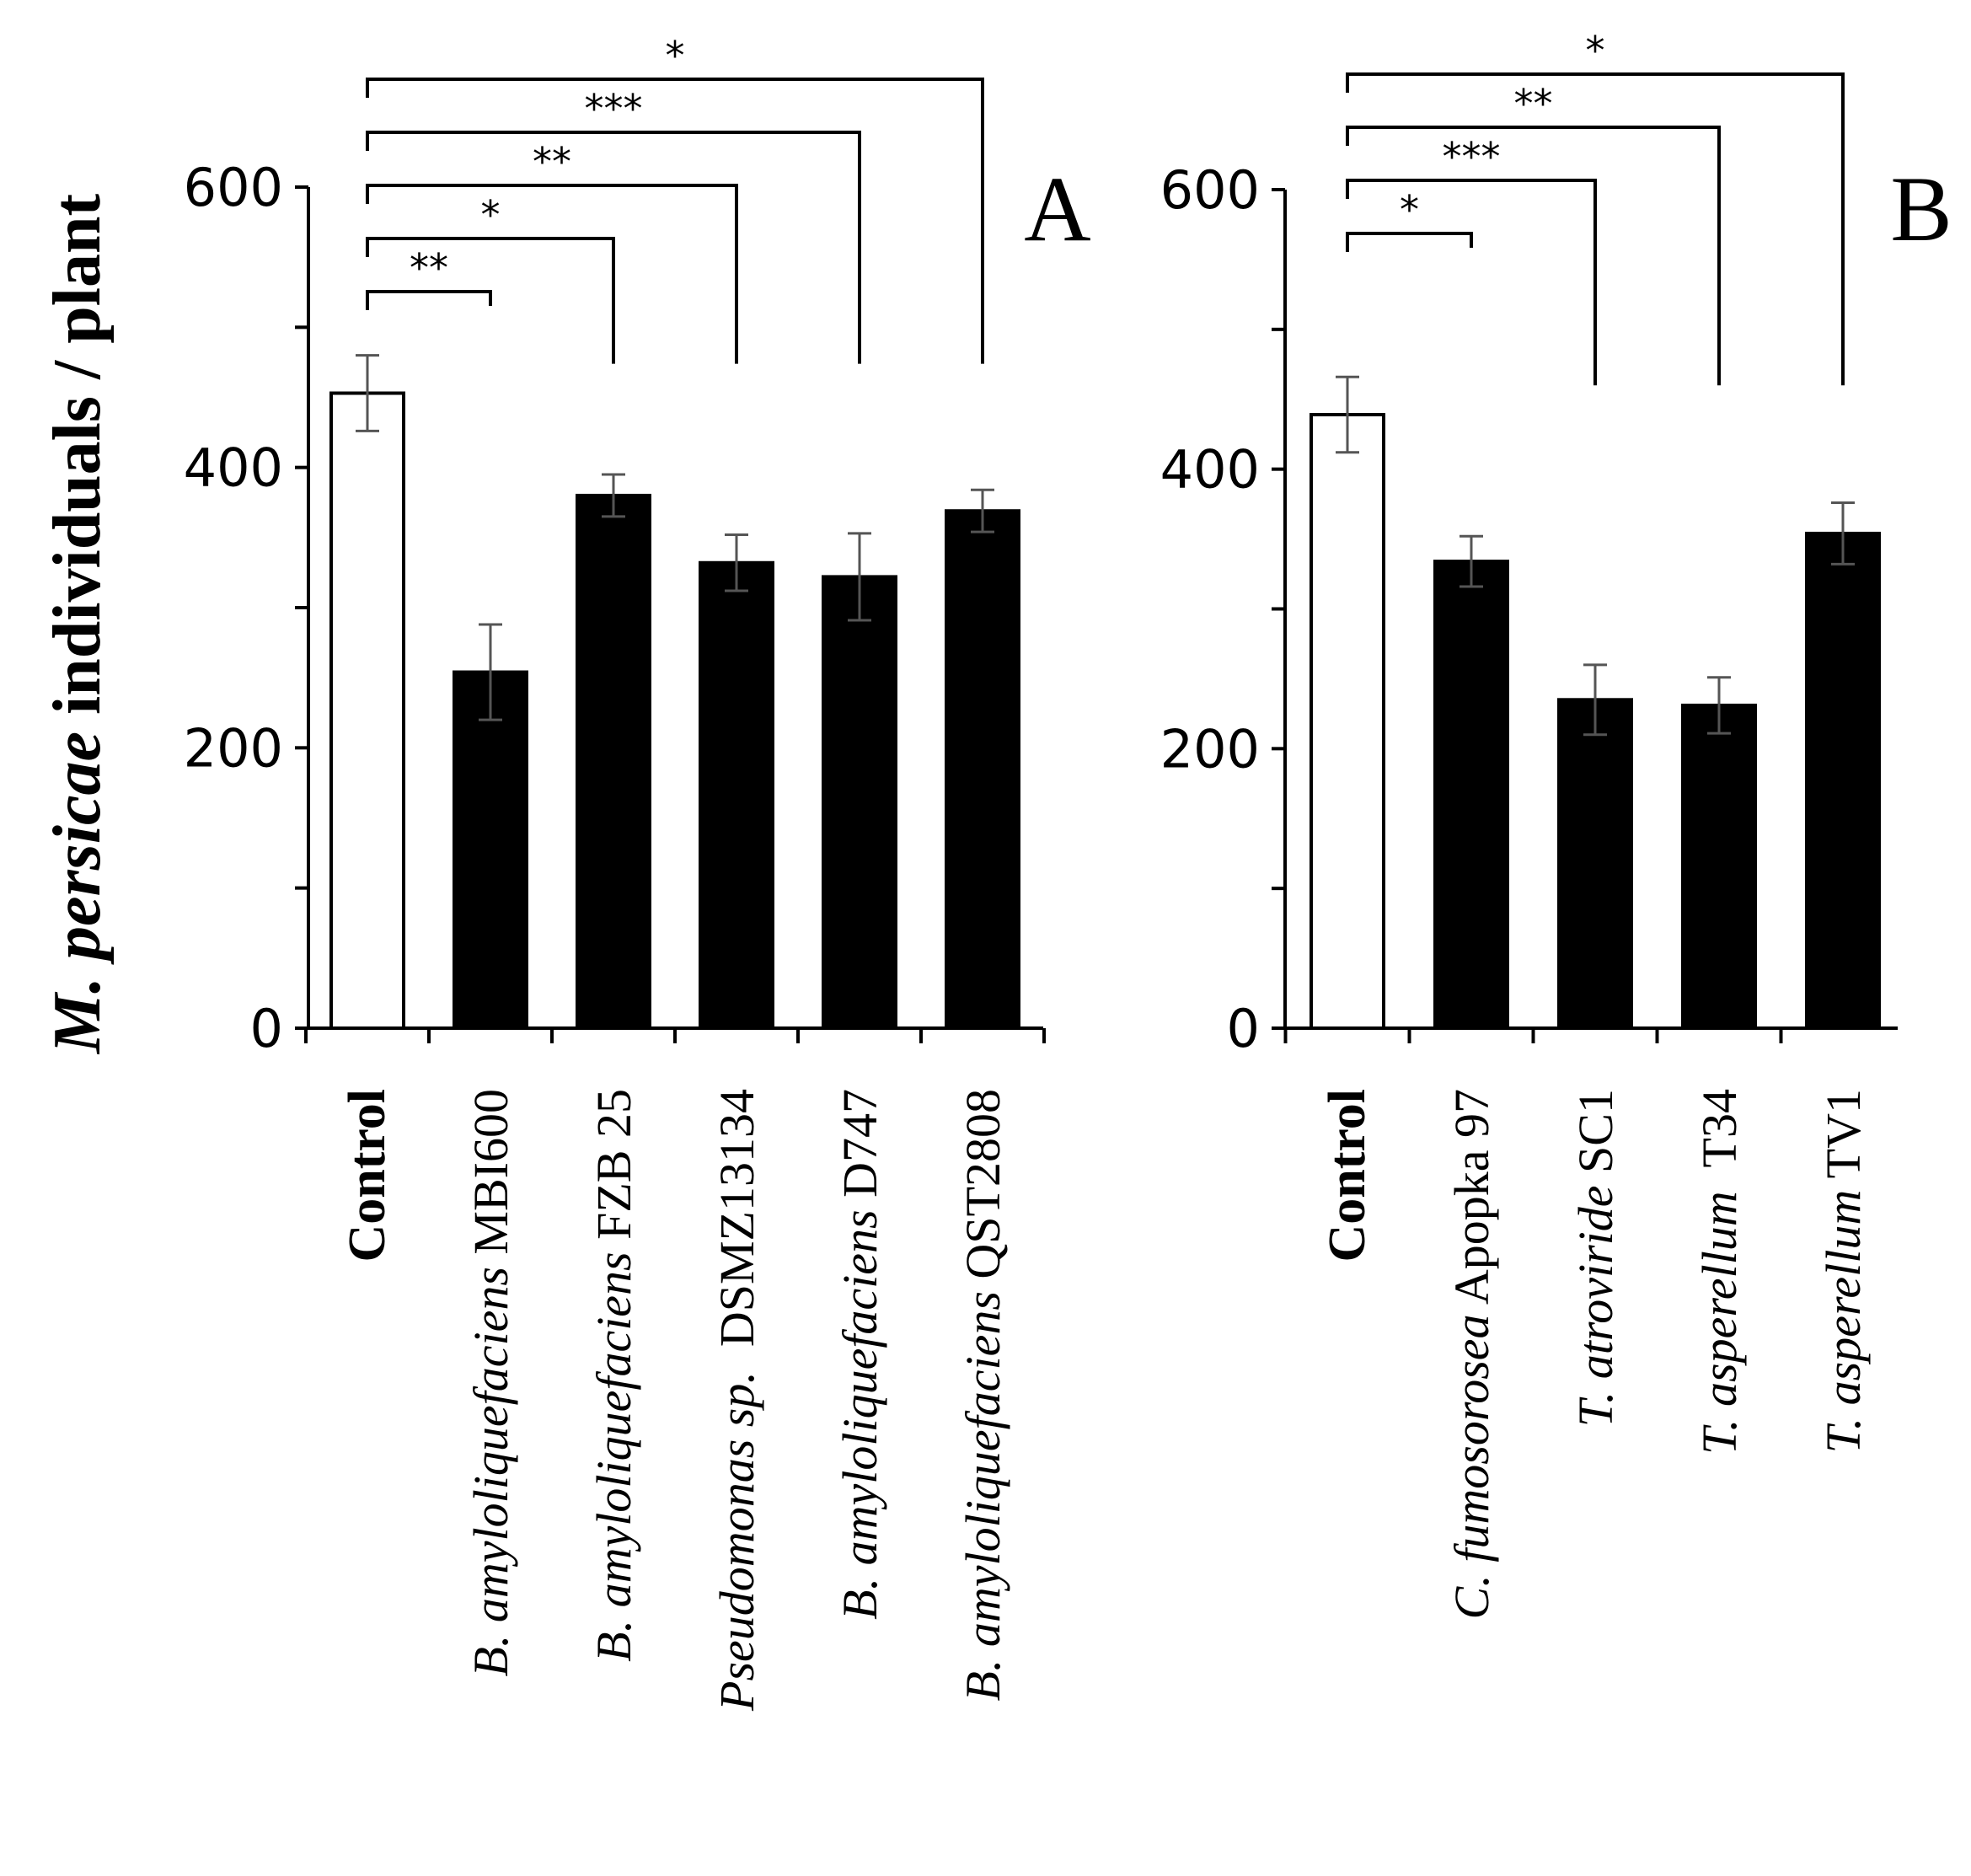  I want to click on x-category-label: Pseudomonas sp. DSMZ13134, so click(737, 1400).